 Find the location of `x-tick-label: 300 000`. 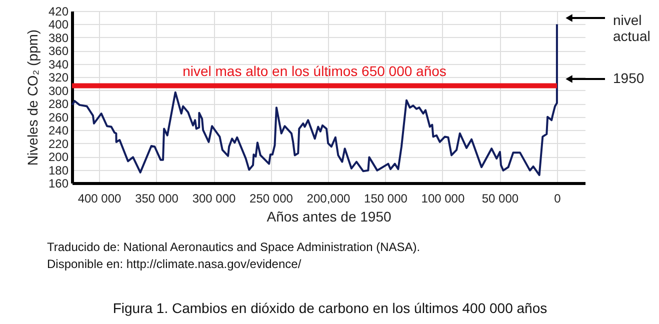

x-tick-label: 300 000 is located at coordinates (214, 199).